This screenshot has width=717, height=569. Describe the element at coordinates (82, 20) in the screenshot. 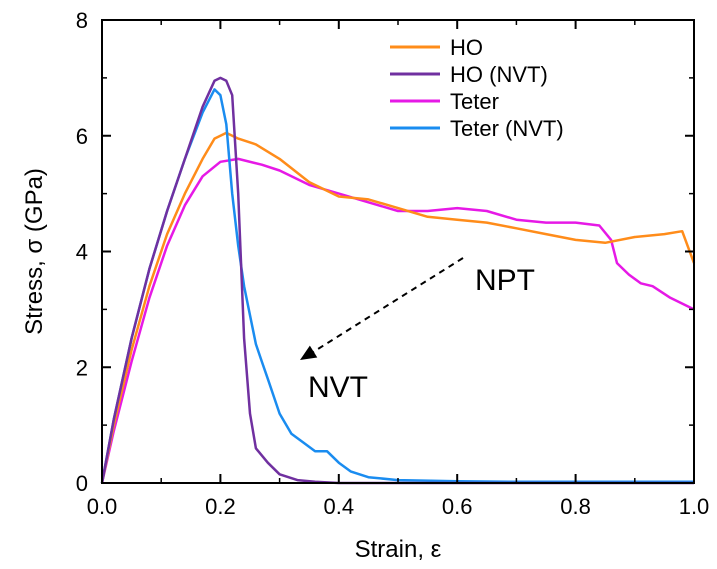

I see `y-tick-label: 8` at that location.